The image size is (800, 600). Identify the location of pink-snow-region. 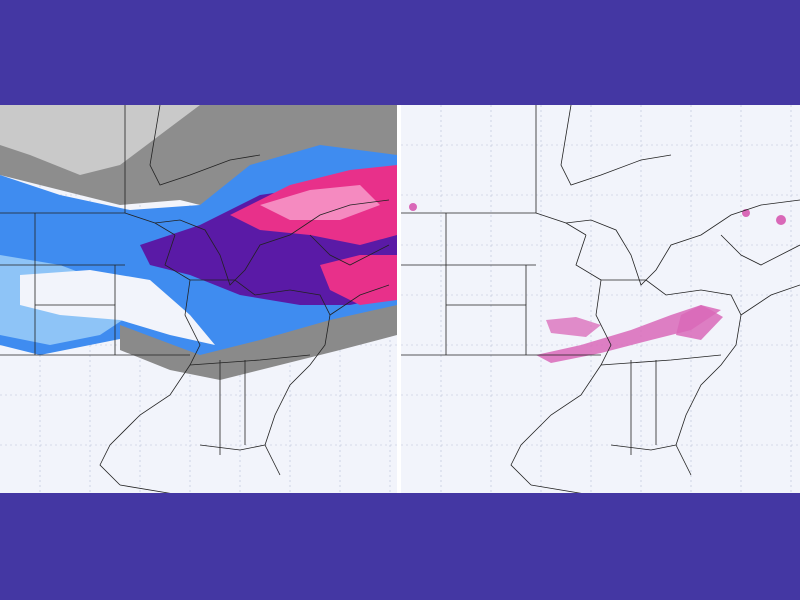
(320, 202).